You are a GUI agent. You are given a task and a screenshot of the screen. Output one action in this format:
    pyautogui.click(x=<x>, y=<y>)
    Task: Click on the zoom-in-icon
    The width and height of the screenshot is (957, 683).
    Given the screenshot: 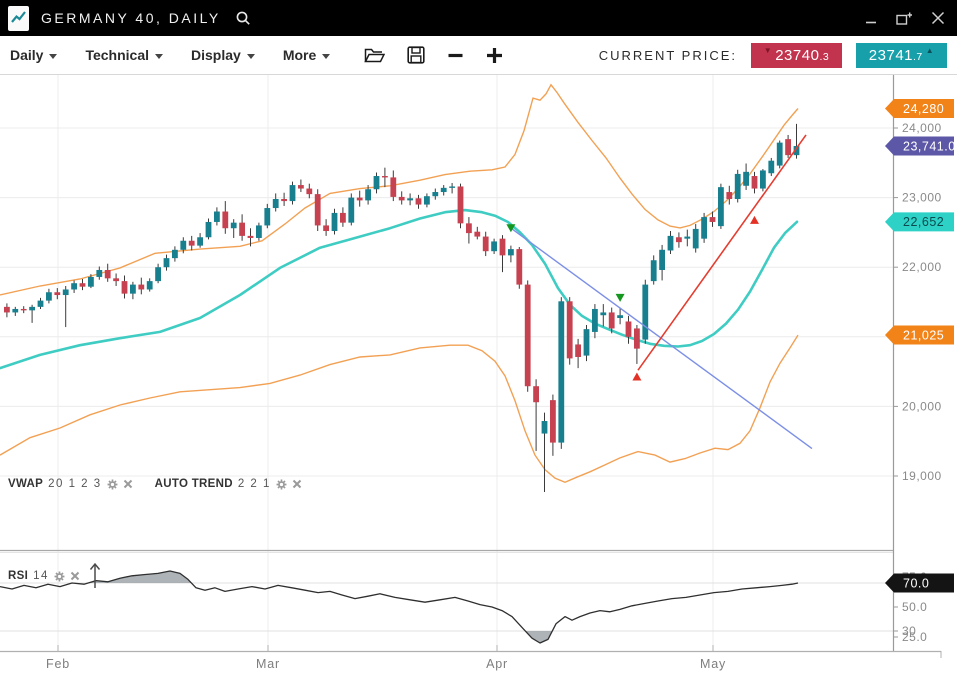 What is the action you would take?
    pyautogui.click(x=494, y=55)
    